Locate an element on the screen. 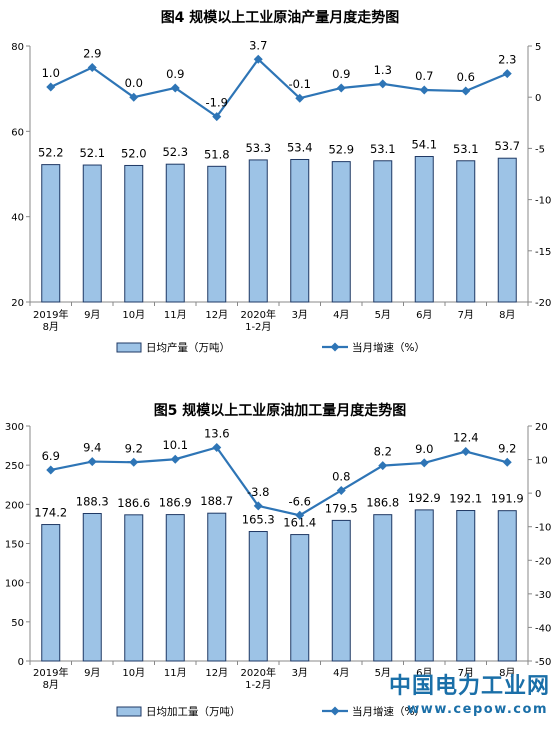 This screenshot has width=560, height=739. growth-value-label: 8.2 is located at coordinates (383, 452).